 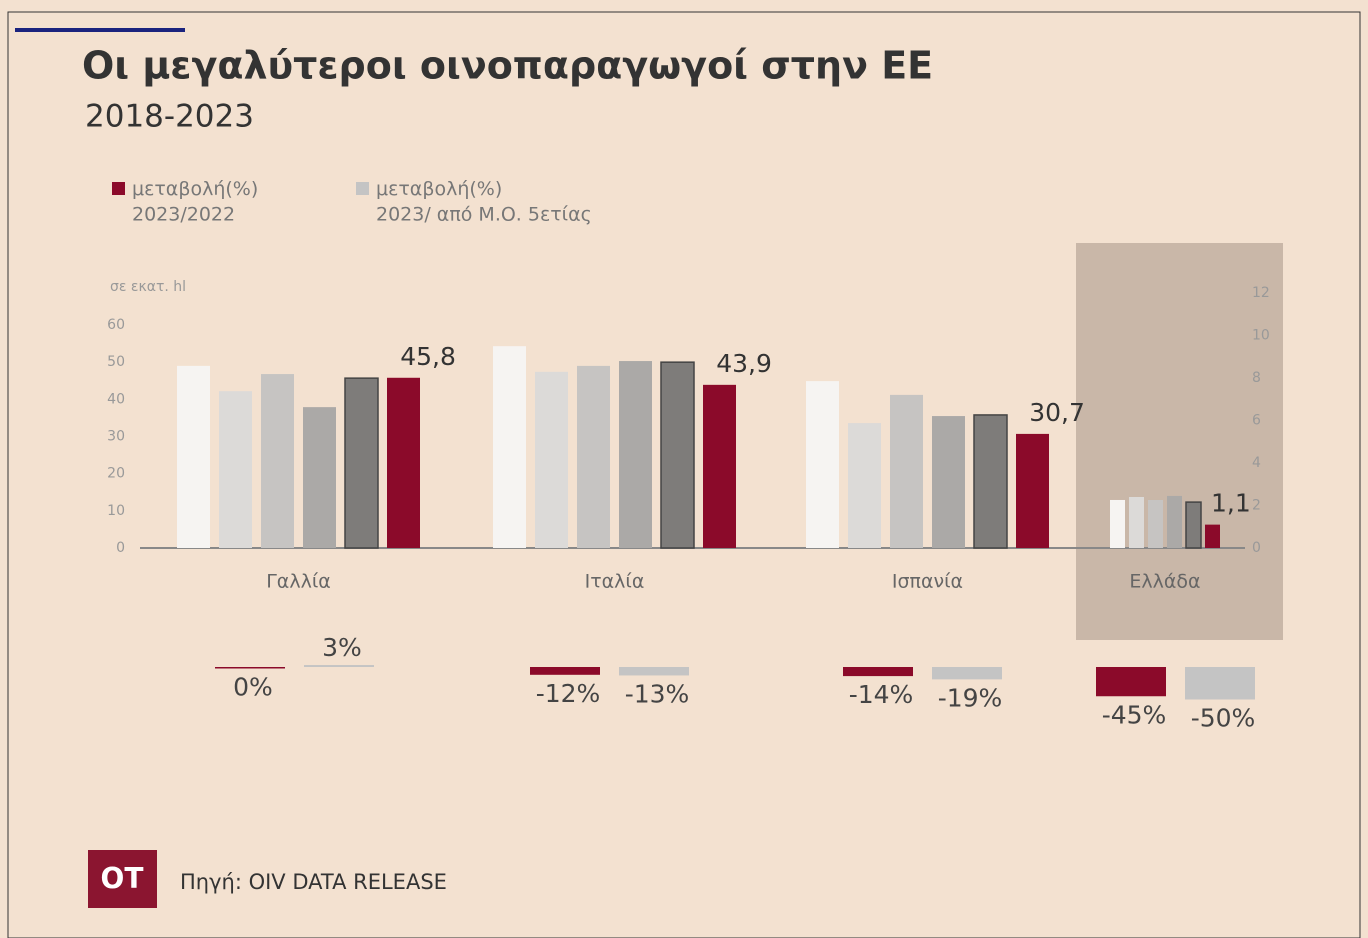 I want to click on y-tick-label: 8, so click(x=1256, y=378).